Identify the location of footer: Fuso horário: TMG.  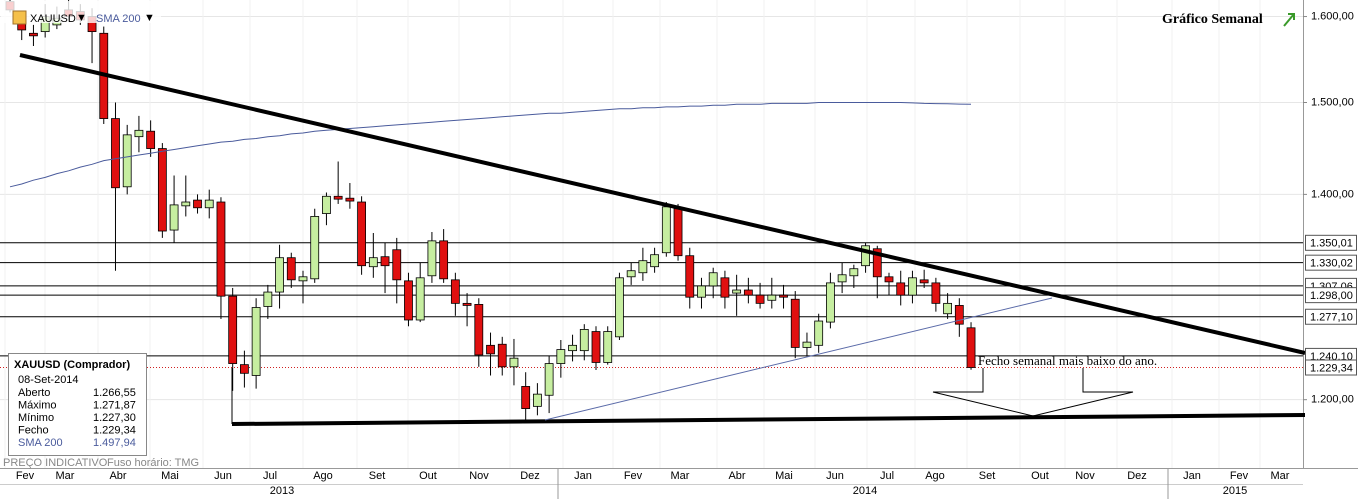
(153, 463).